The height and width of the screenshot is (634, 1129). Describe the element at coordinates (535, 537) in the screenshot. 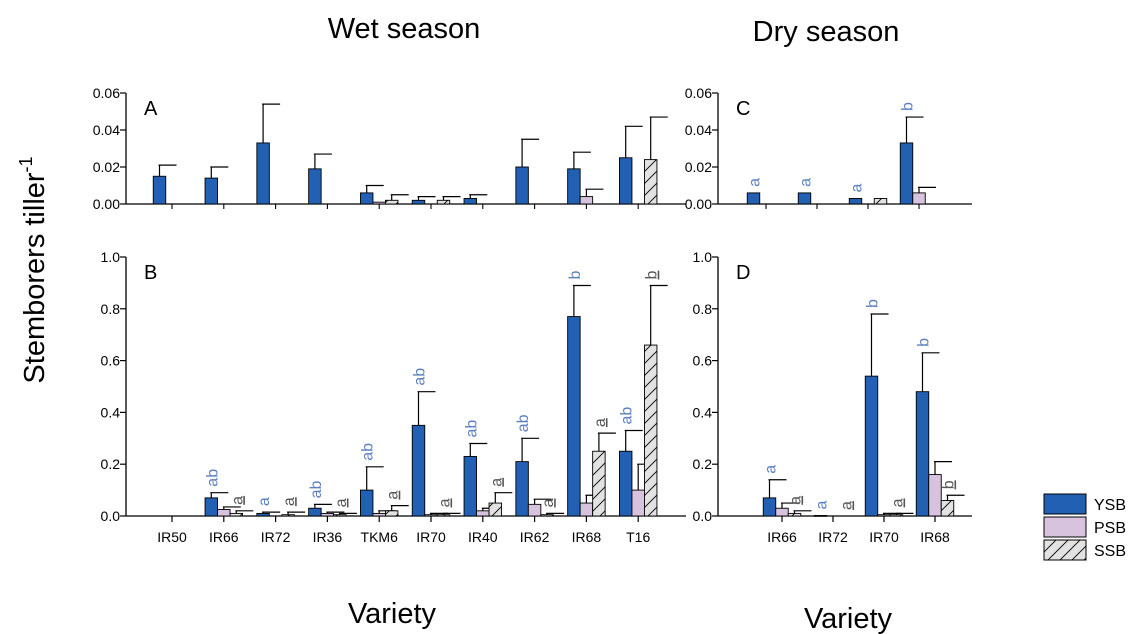

I see `x-tick-label: IR62` at that location.